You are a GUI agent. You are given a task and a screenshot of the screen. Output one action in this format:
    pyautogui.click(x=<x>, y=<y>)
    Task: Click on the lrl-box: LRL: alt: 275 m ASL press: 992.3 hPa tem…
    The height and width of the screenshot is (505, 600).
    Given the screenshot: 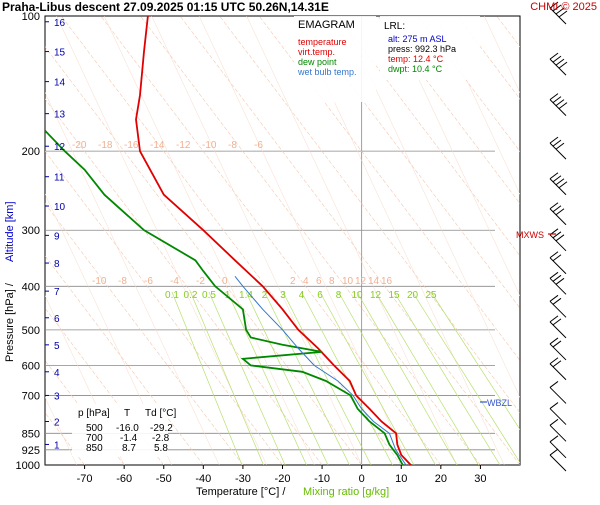 What is the action you would take?
    pyautogui.click(x=430, y=48)
    